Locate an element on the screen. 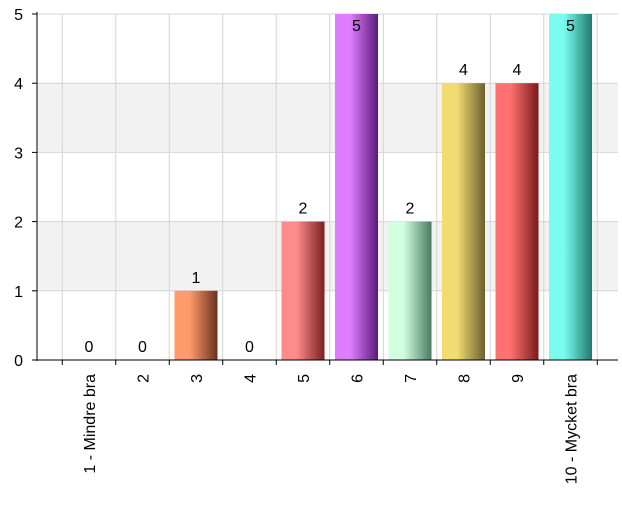 This screenshot has height=519, width=622. y-tick-label: 0 is located at coordinates (18, 361).